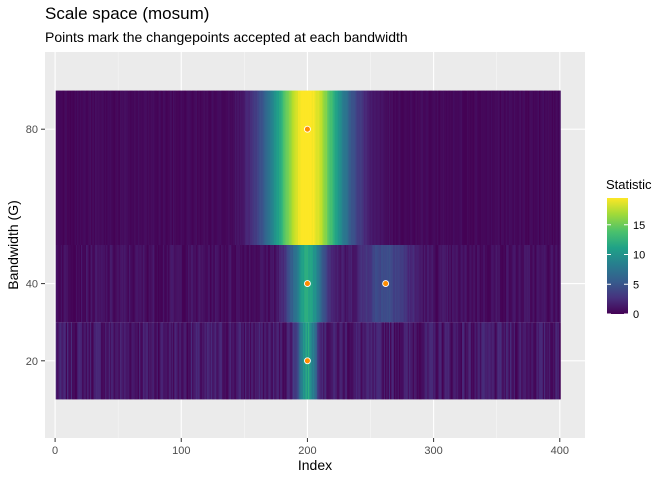  Describe the element at coordinates (307, 361) in the screenshot. I see `changepoint-point` at that location.